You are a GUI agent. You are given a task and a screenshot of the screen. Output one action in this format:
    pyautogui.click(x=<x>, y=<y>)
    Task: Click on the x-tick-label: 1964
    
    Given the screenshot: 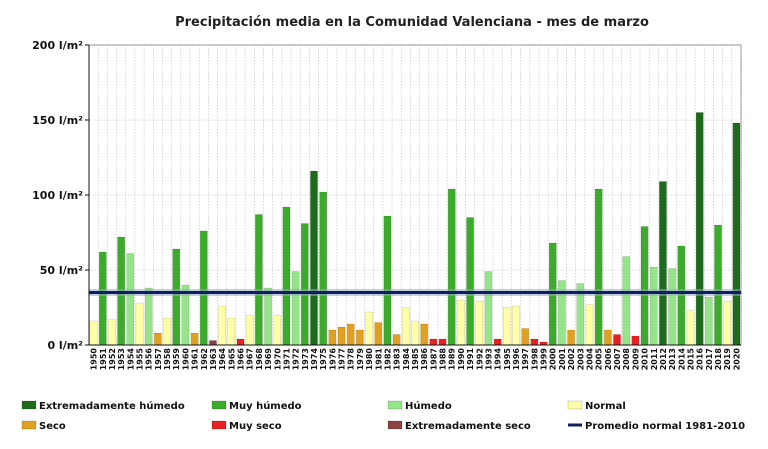 What is the action you would take?
    pyautogui.click(x=222, y=359)
    